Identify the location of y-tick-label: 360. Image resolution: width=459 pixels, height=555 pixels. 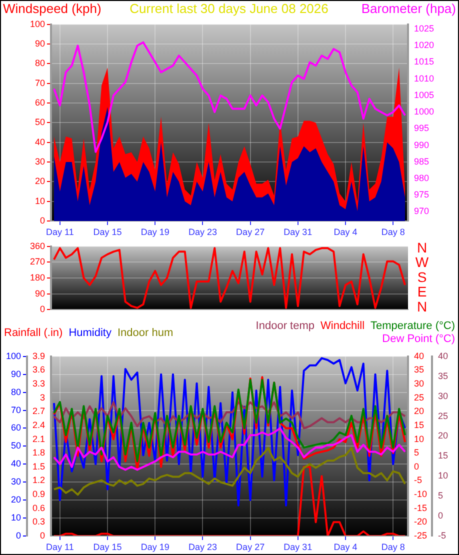
(37, 245).